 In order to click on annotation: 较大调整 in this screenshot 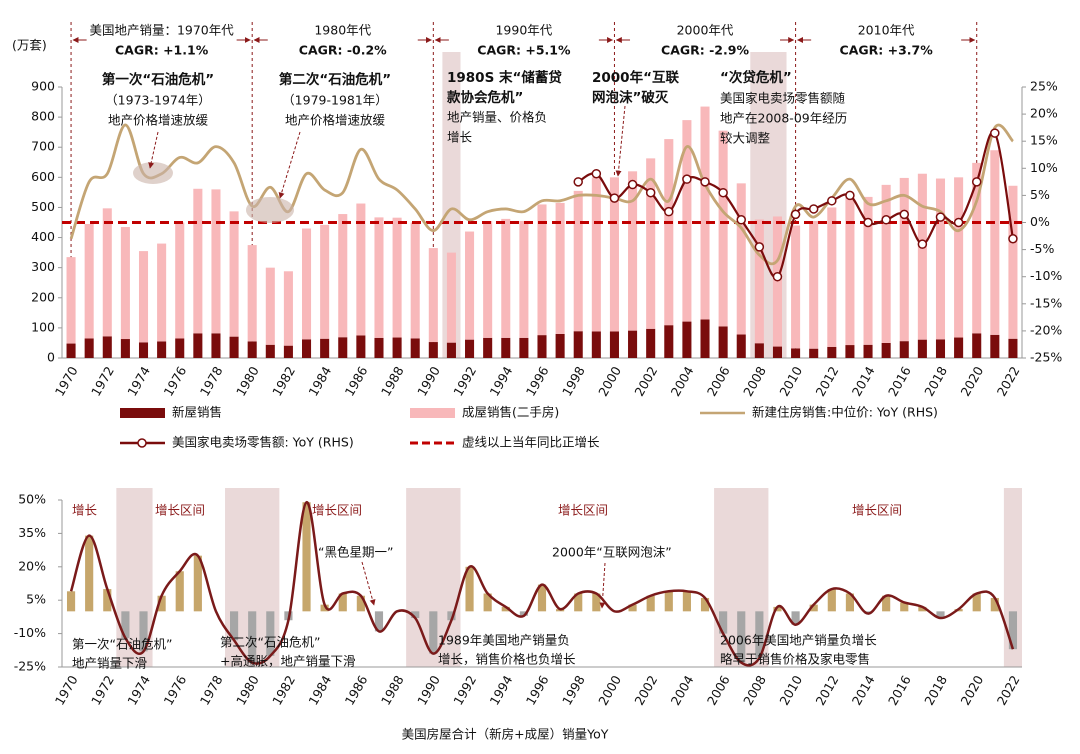, I will do `click(745, 138)`.